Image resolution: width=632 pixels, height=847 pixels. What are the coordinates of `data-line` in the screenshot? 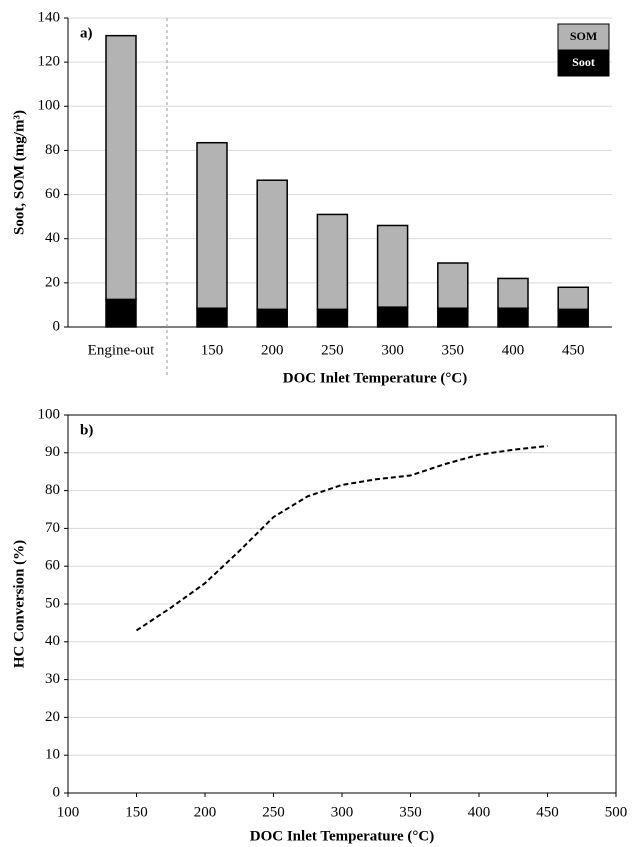 It's located at (341, 538).